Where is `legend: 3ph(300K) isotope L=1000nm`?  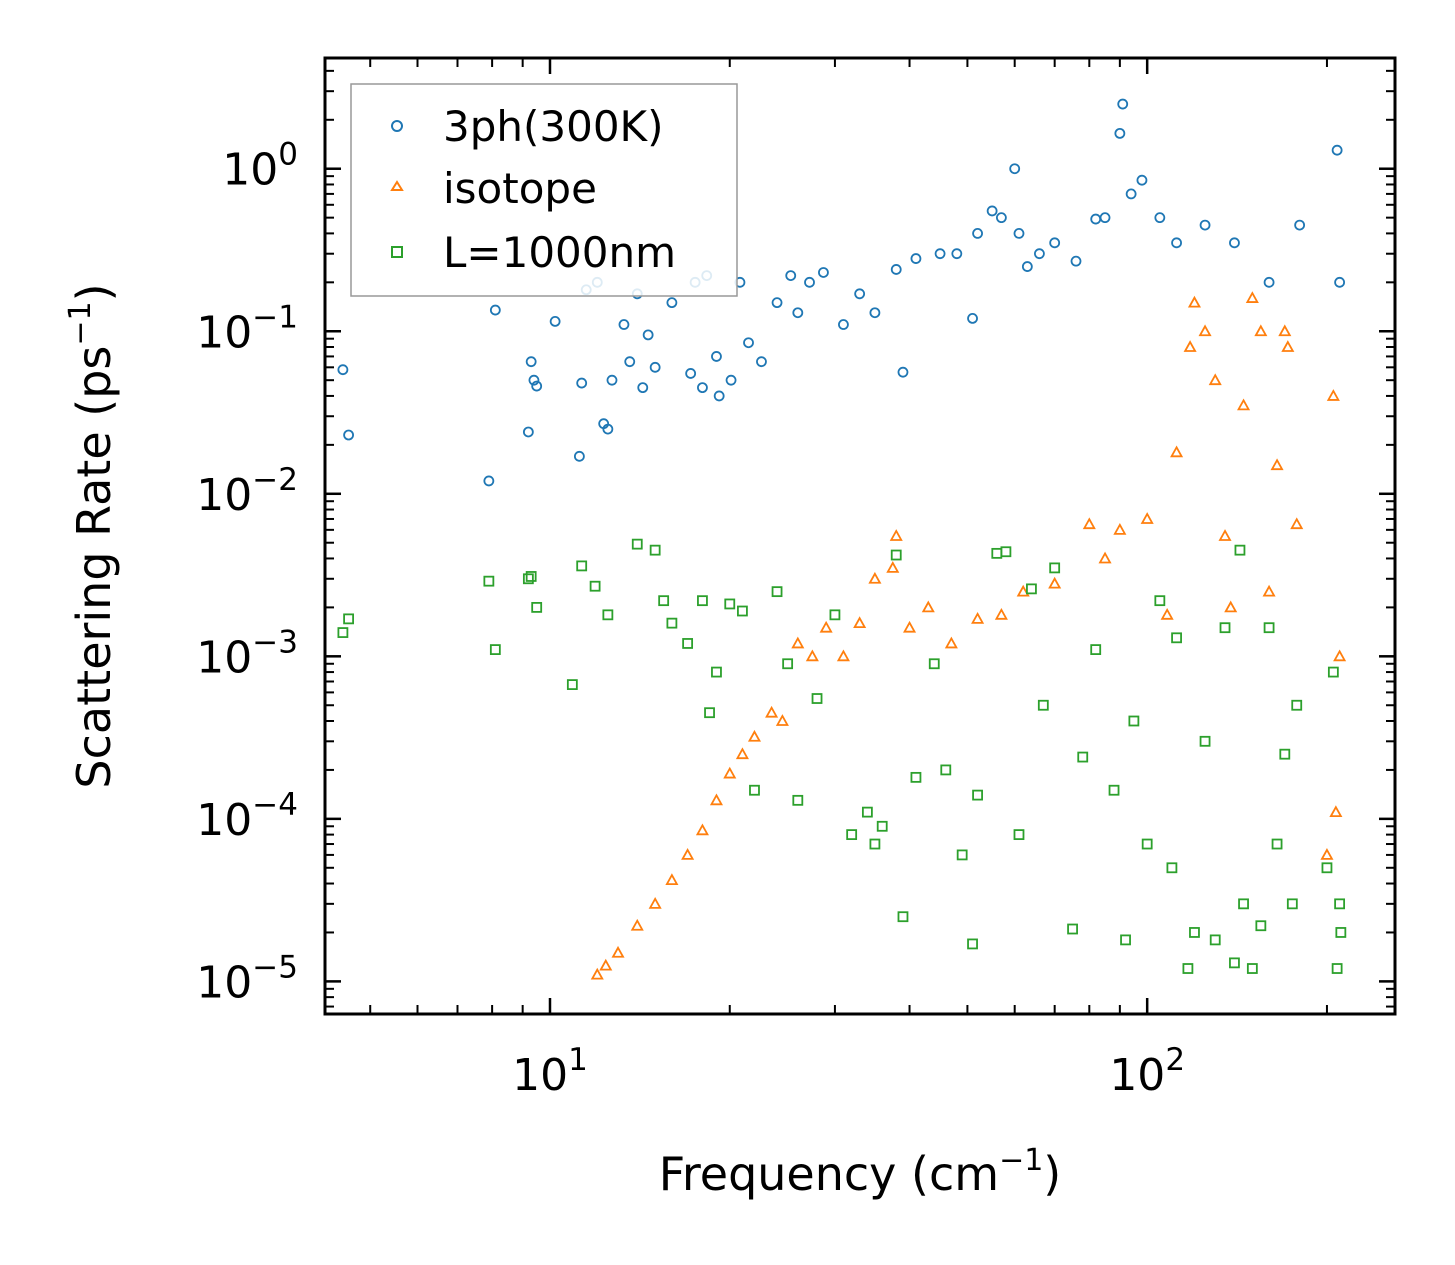 legend: 3ph(300K) isotope L=1000nm is located at coordinates (544, 190).